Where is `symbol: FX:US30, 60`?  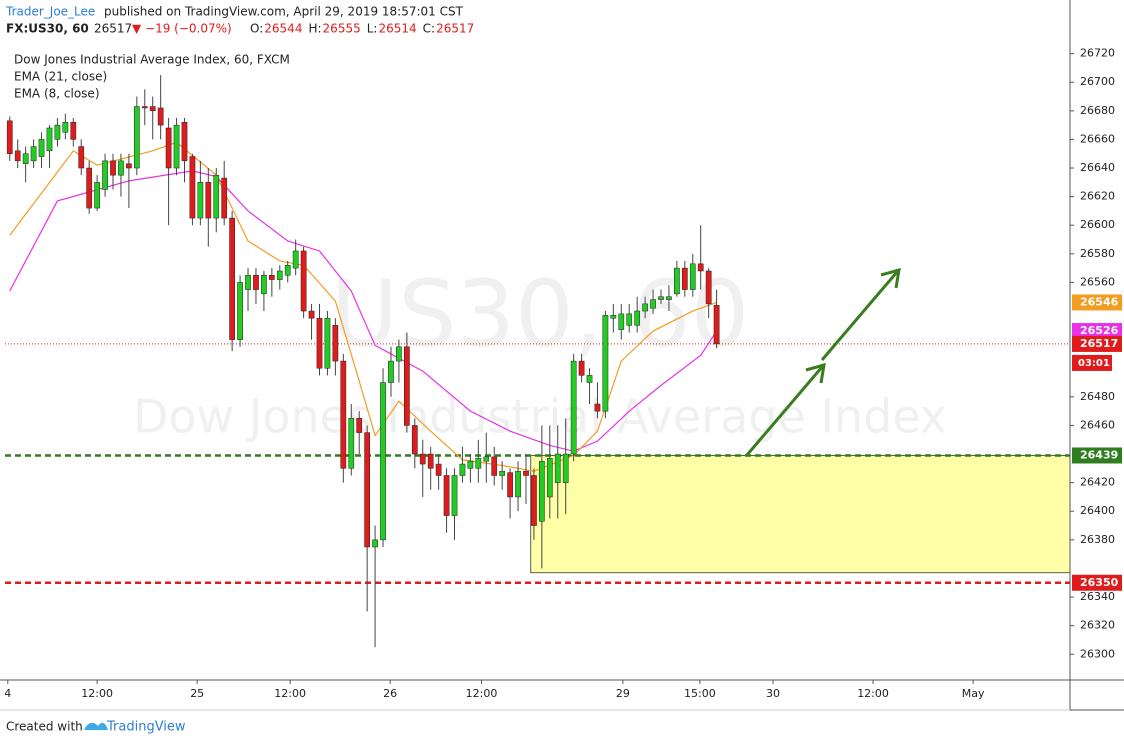 symbol: FX:US30, 60 is located at coordinates (47, 29).